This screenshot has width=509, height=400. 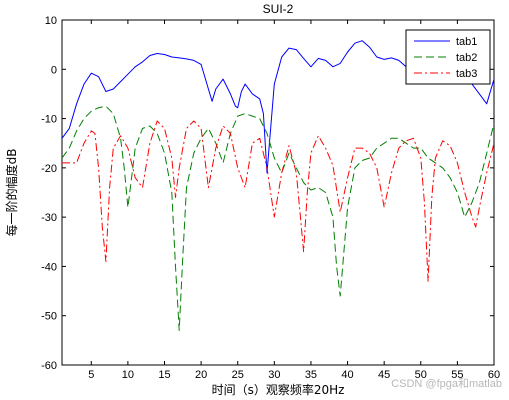 What do you see at coordinates (238, 375) in the screenshot?
I see `x-tick-label: 25` at bounding box center [238, 375].